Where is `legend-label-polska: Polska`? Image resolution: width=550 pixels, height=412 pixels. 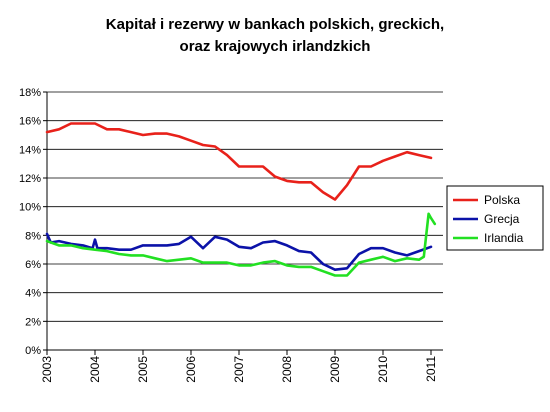 legend-label-polska: Polska is located at coordinates (502, 200).